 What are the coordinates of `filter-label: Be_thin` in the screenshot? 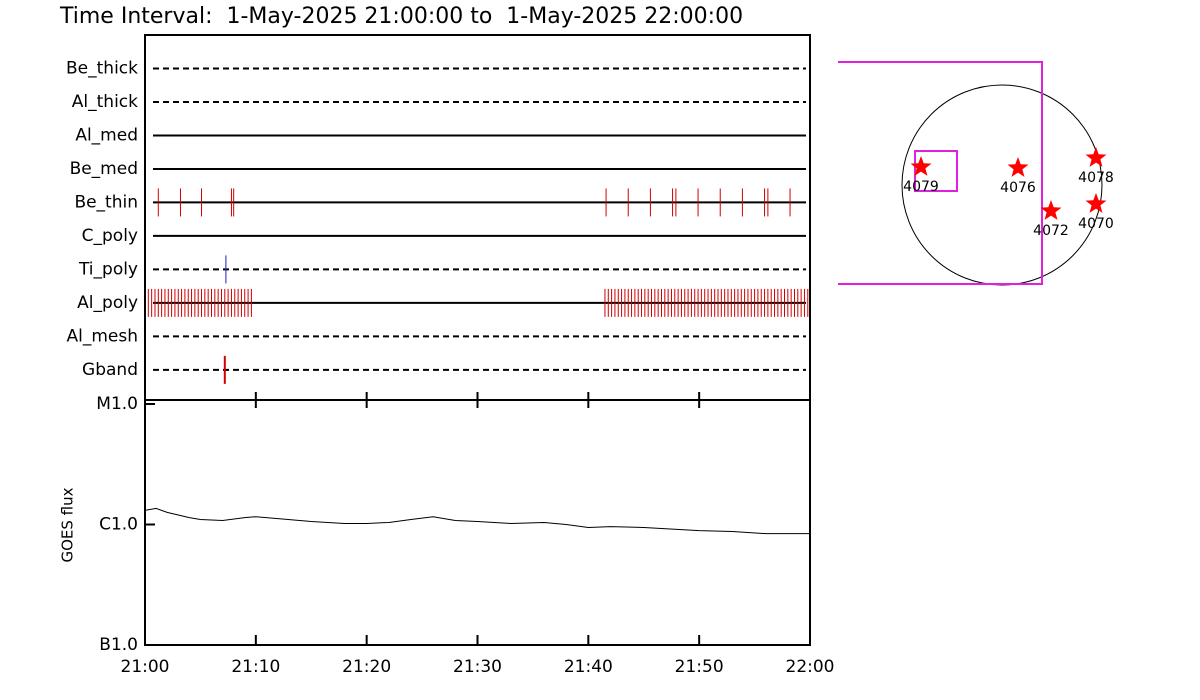 It's located at (106, 202).